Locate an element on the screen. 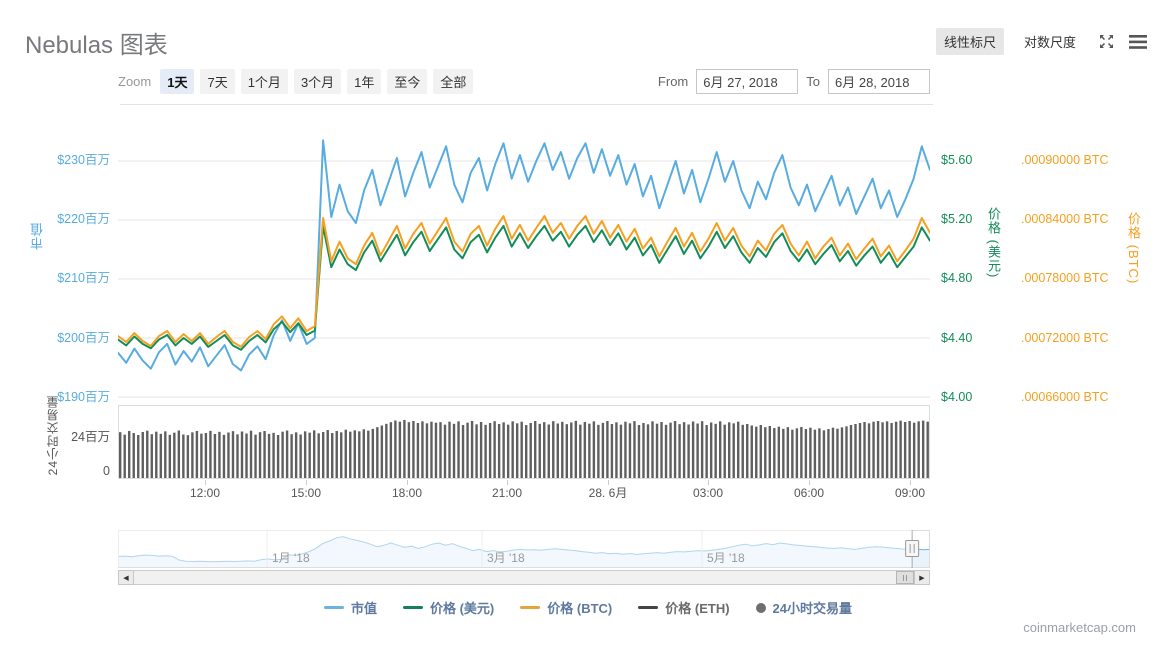  scrollbar-right-arrow-icon: ▶ is located at coordinates (922, 577).